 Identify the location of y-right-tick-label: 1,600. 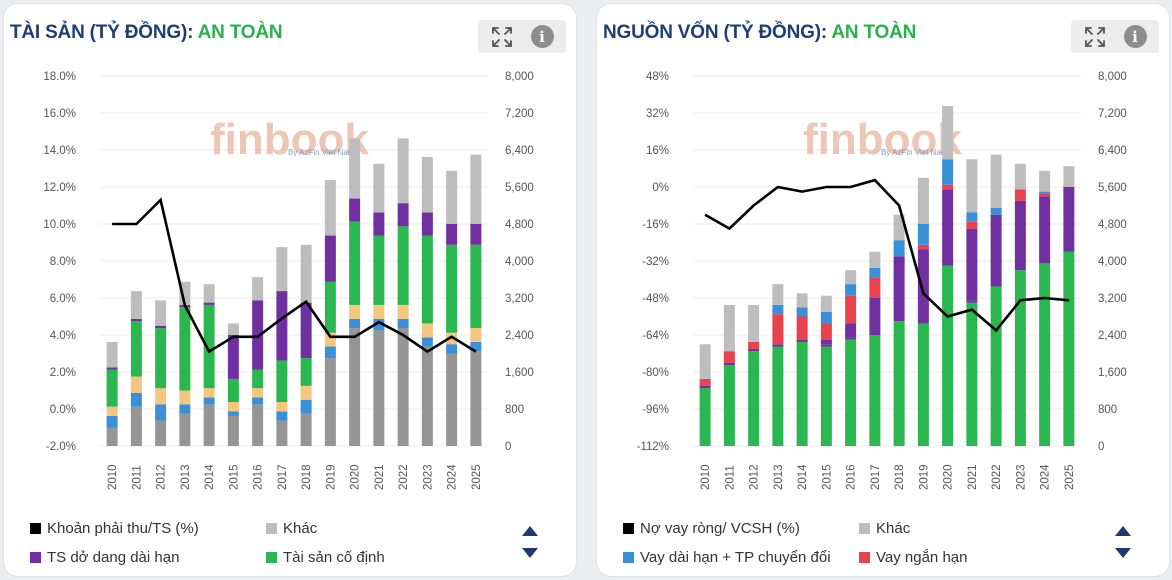
(1112, 373).